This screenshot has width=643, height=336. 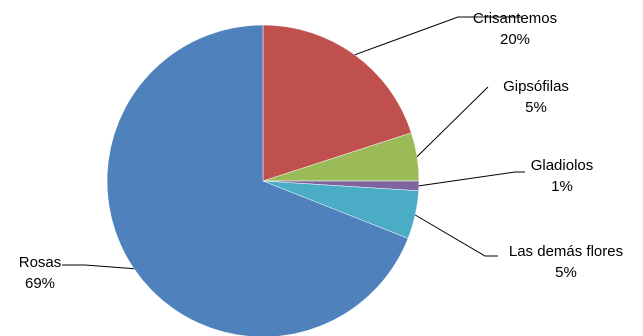 What do you see at coordinates (566, 251) in the screenshot?
I see `slice-name: Las demás flores` at bounding box center [566, 251].